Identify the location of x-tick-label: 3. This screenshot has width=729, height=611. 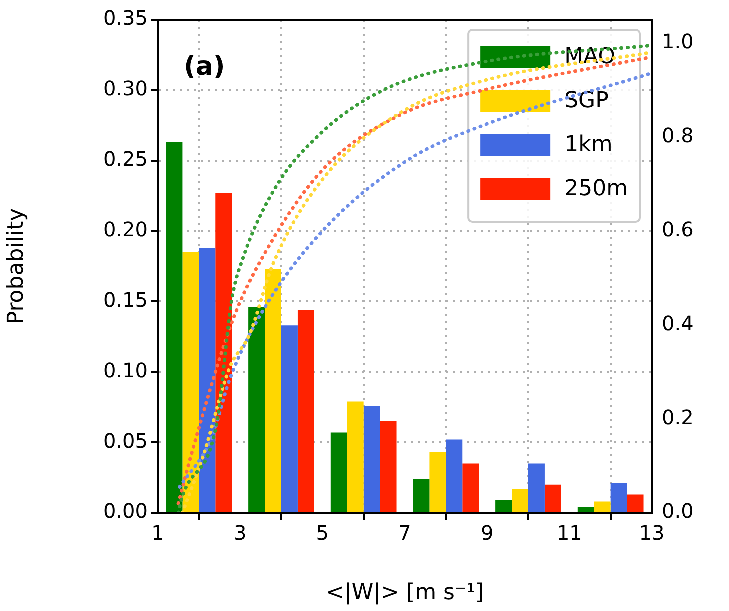
(240, 533).